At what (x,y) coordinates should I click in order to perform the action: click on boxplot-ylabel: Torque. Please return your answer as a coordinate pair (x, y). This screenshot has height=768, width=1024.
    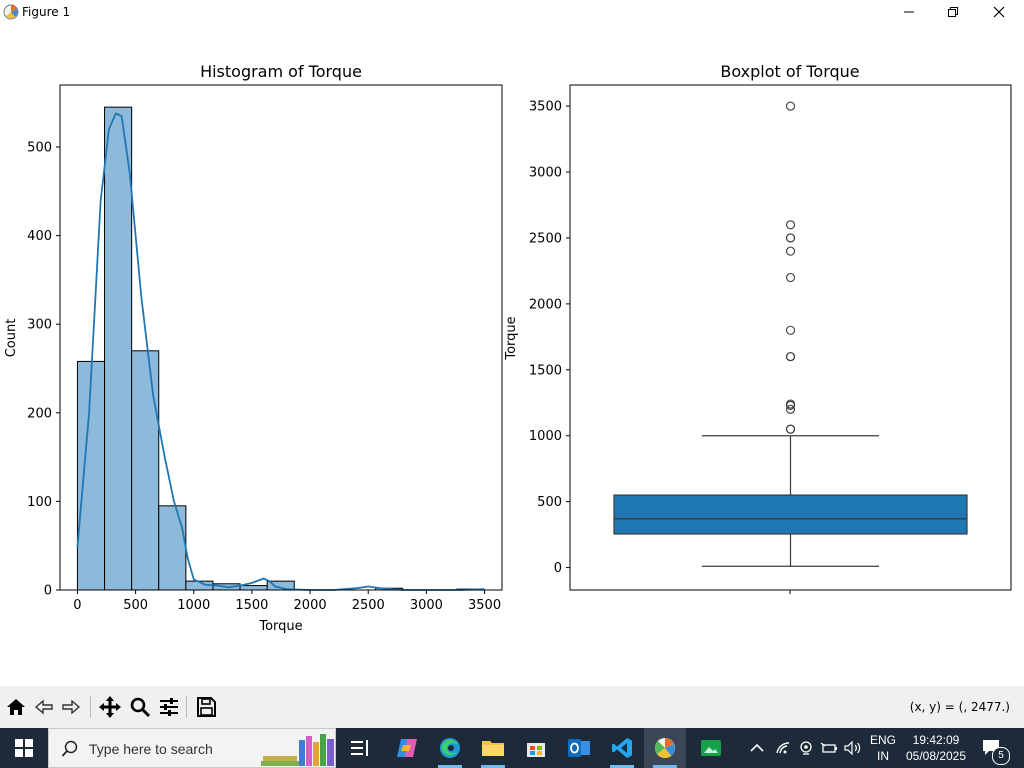
    Looking at the image, I should click on (511, 338).